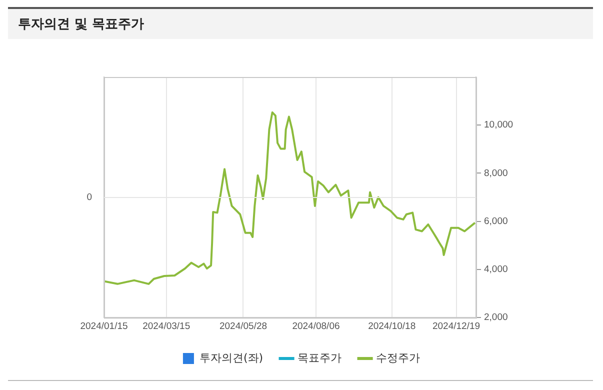 The width and height of the screenshot is (603, 390). What do you see at coordinates (166, 326) in the screenshot?
I see `x-tick-label: 2024/03/15` at bounding box center [166, 326].